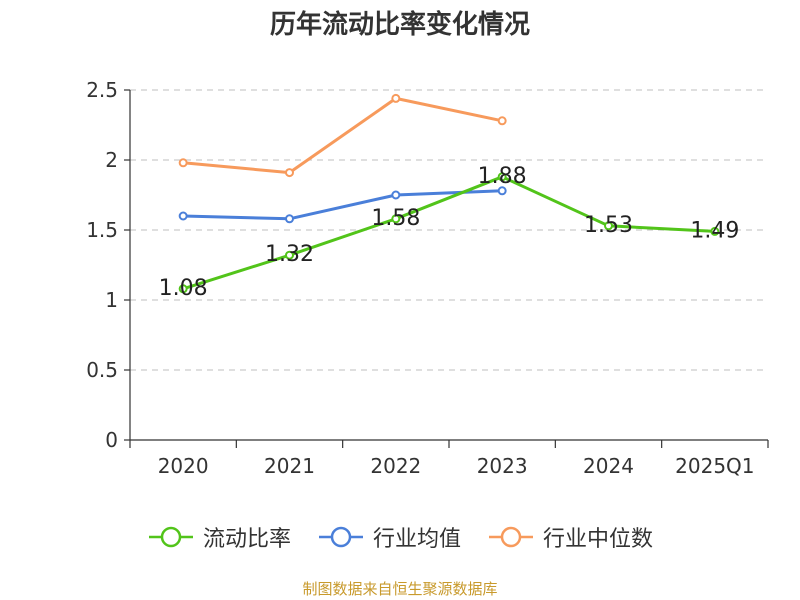  I want to click on legend-item: 行业均值, so click(389, 537).